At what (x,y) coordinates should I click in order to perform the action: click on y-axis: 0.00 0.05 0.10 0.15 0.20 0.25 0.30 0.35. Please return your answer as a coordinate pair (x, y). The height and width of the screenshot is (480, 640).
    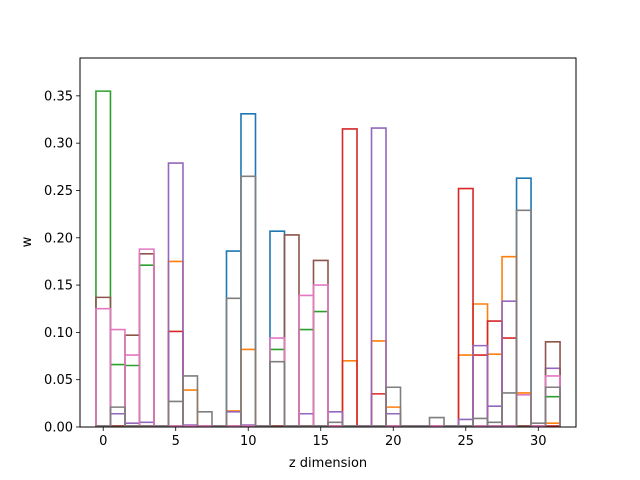
    Looking at the image, I should click on (62, 262).